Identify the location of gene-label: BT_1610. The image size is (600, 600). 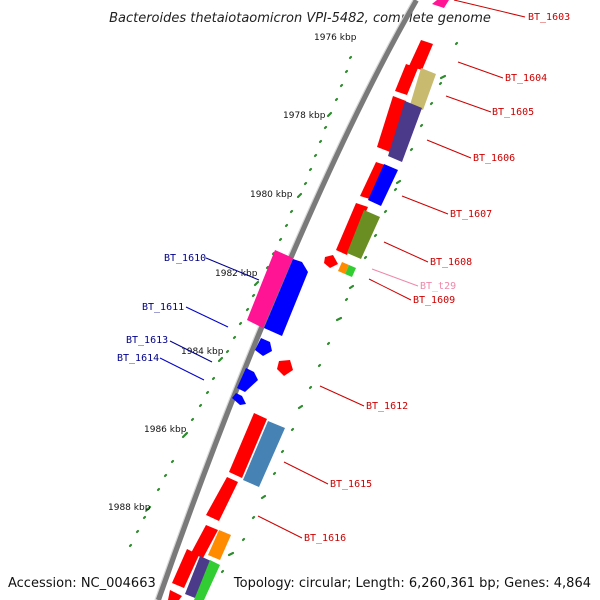
(185, 258).